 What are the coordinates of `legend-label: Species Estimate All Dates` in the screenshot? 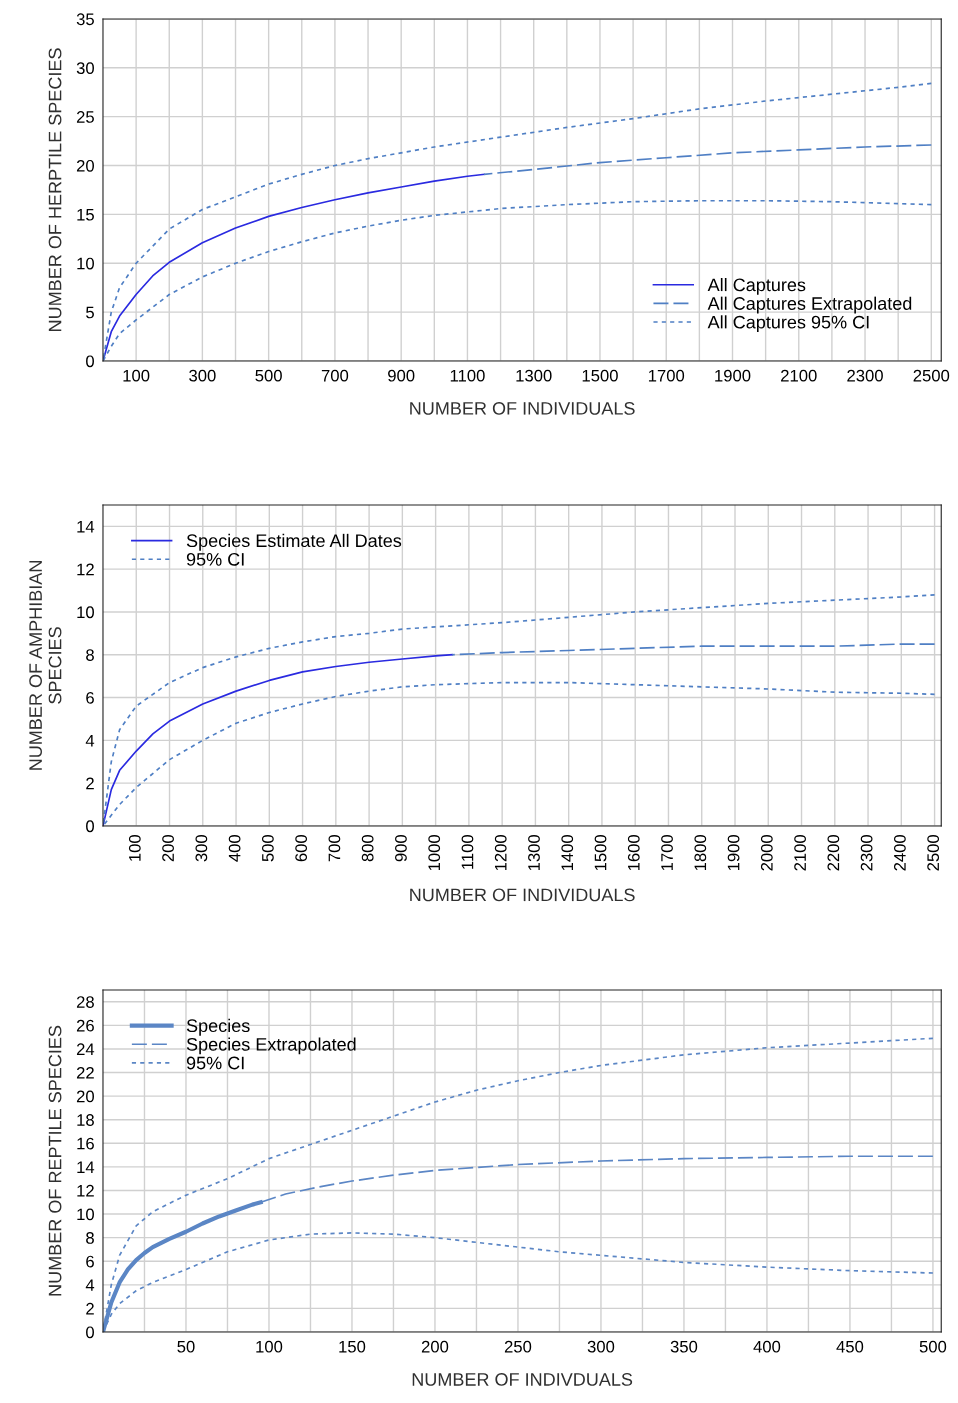 It's located at (294, 542).